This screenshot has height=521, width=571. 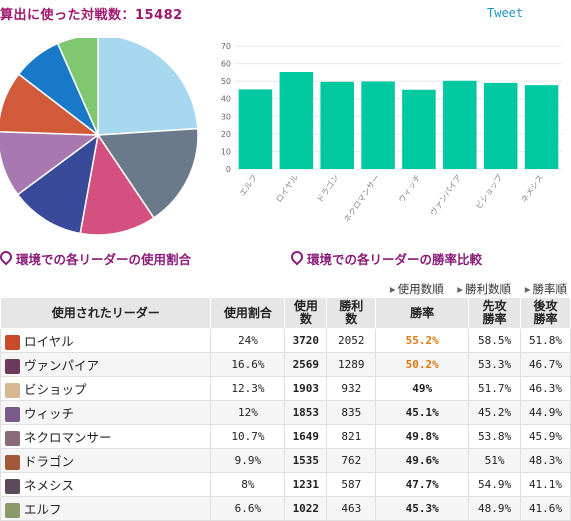 What do you see at coordinates (306, 508) in the screenshot?
I see `uses-cell: 1022` at bounding box center [306, 508].